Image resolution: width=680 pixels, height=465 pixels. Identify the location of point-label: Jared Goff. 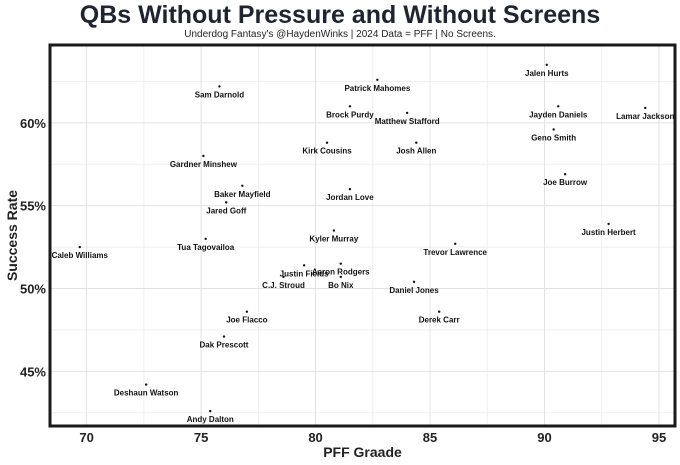
(226, 210).